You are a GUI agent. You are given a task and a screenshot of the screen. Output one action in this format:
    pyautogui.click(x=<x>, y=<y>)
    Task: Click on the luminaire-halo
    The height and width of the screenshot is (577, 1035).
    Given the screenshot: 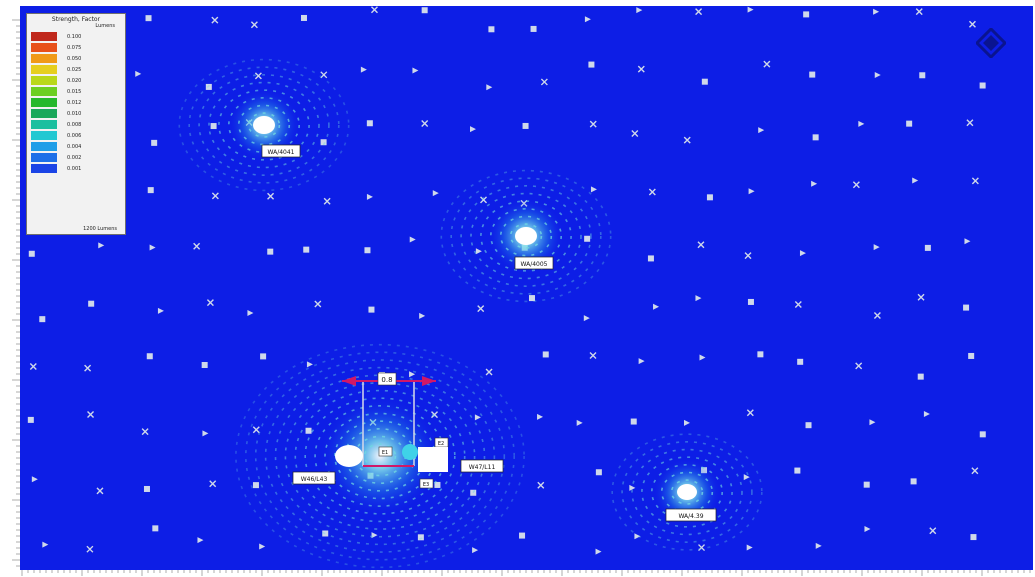 What is the action you would take?
    pyautogui.click(x=410, y=452)
    